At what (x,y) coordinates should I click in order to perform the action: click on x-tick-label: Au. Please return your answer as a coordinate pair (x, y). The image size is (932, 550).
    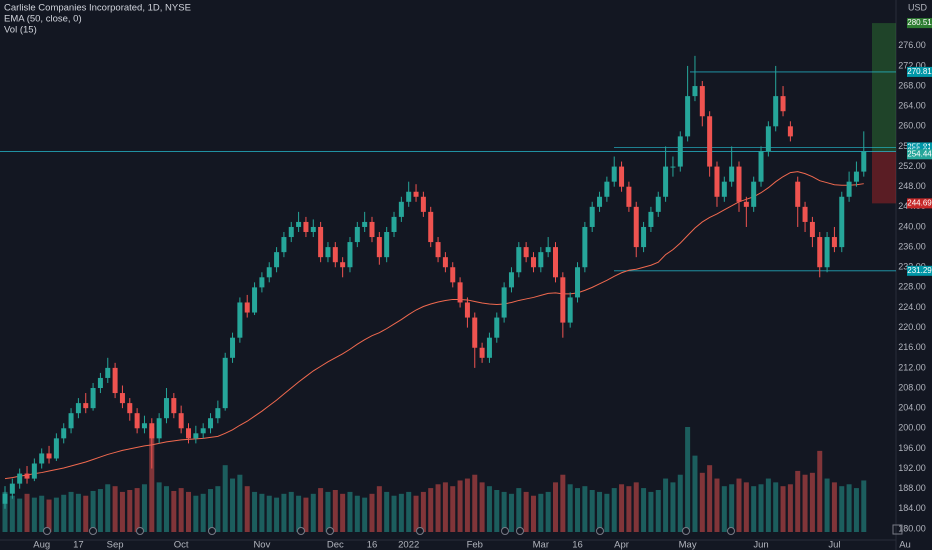
    Looking at the image, I should click on (905, 545).